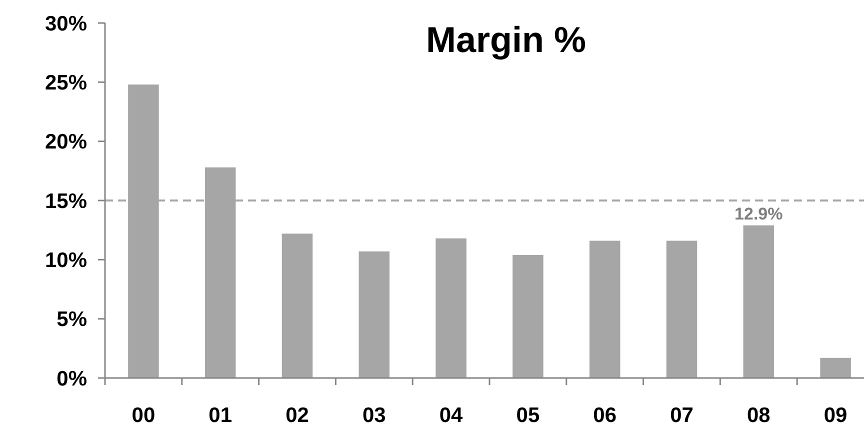  Describe the element at coordinates (506, 39) in the screenshot. I see `chart-title: Margin %` at that location.